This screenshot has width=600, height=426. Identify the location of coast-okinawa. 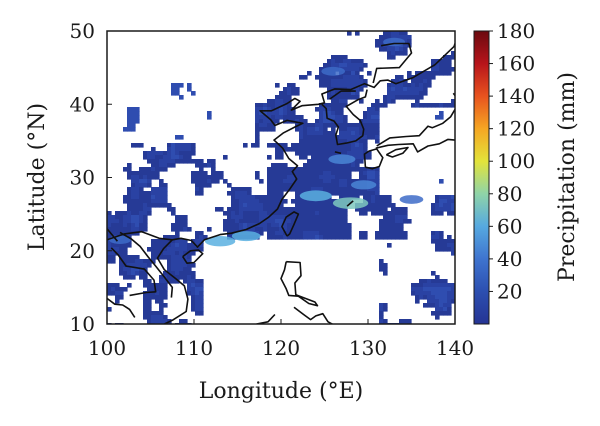
(350, 203).